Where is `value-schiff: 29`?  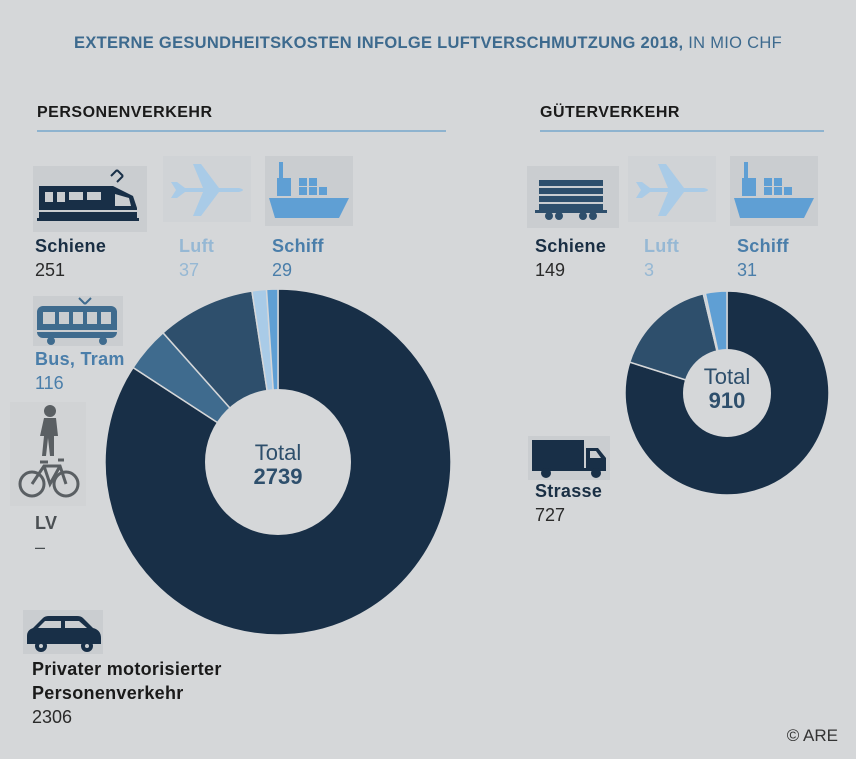 value-schiff: 29 is located at coordinates (282, 270).